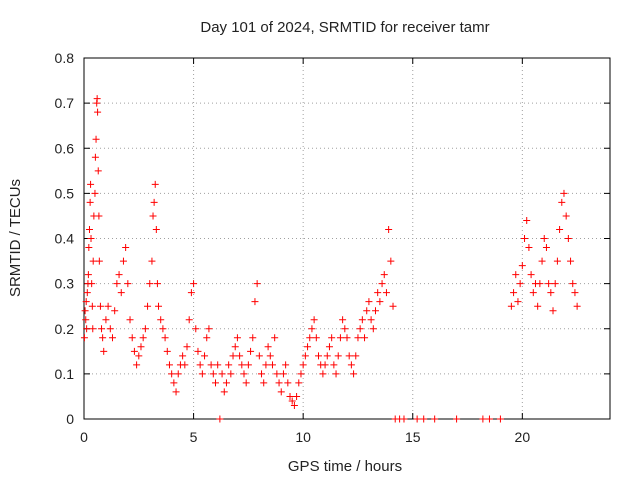 The width and height of the screenshot is (640, 480). I want to click on y-axis-label: SRMTID / TECUs, so click(15, 238).